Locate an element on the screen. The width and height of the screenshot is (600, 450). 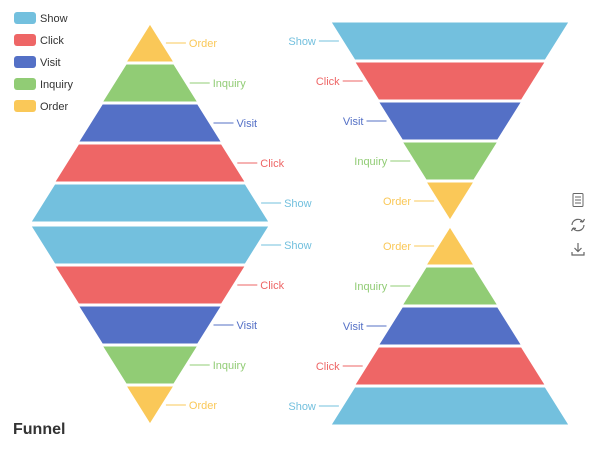
legend-label-show: Show is located at coordinates (54, 19).